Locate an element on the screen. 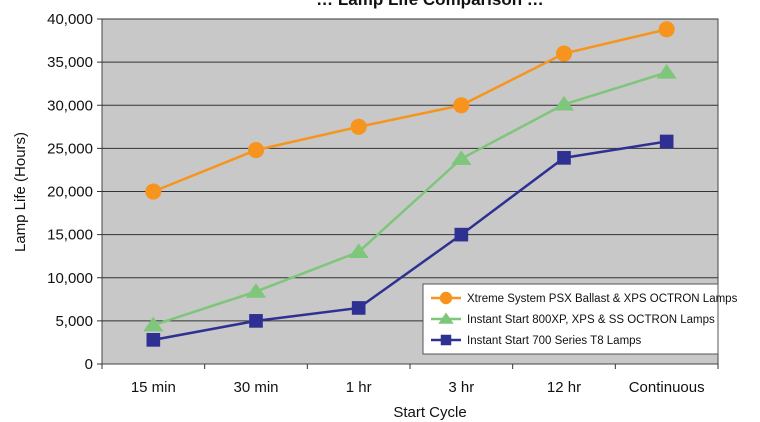 This screenshot has height=422, width=760. y-tick-label: 30,000 is located at coordinates (70, 105).